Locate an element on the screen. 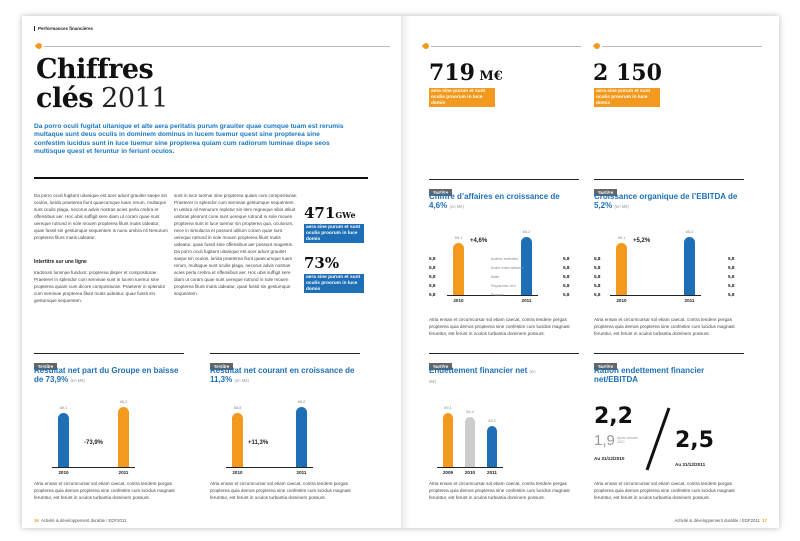 This screenshot has width=800, height=541. subheading: Intertitre sur une ligne is located at coordinates (60, 262).